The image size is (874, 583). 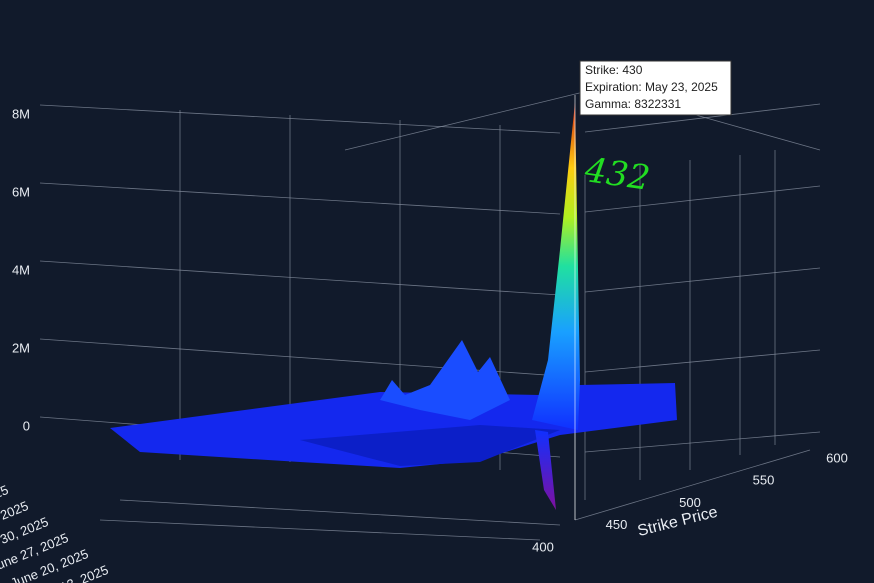 What do you see at coordinates (21, 347) in the screenshot?
I see `z-tick-label: 2M` at bounding box center [21, 347].